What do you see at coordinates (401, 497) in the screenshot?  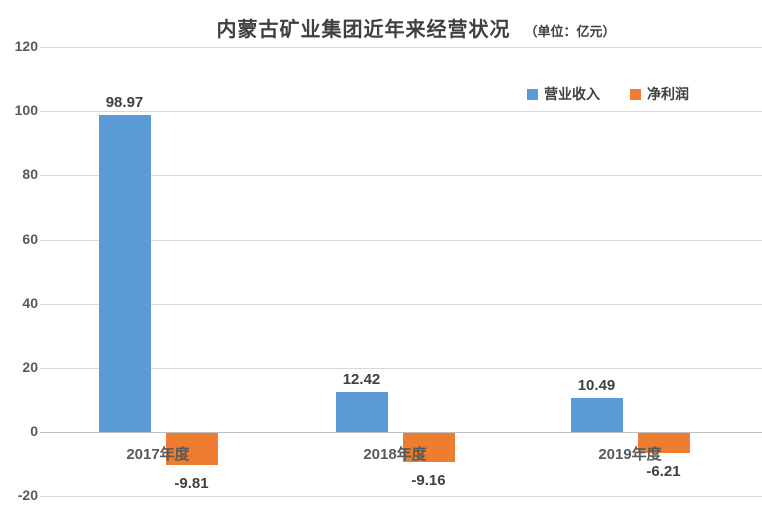 I see `gridline--20` at bounding box center [401, 497].